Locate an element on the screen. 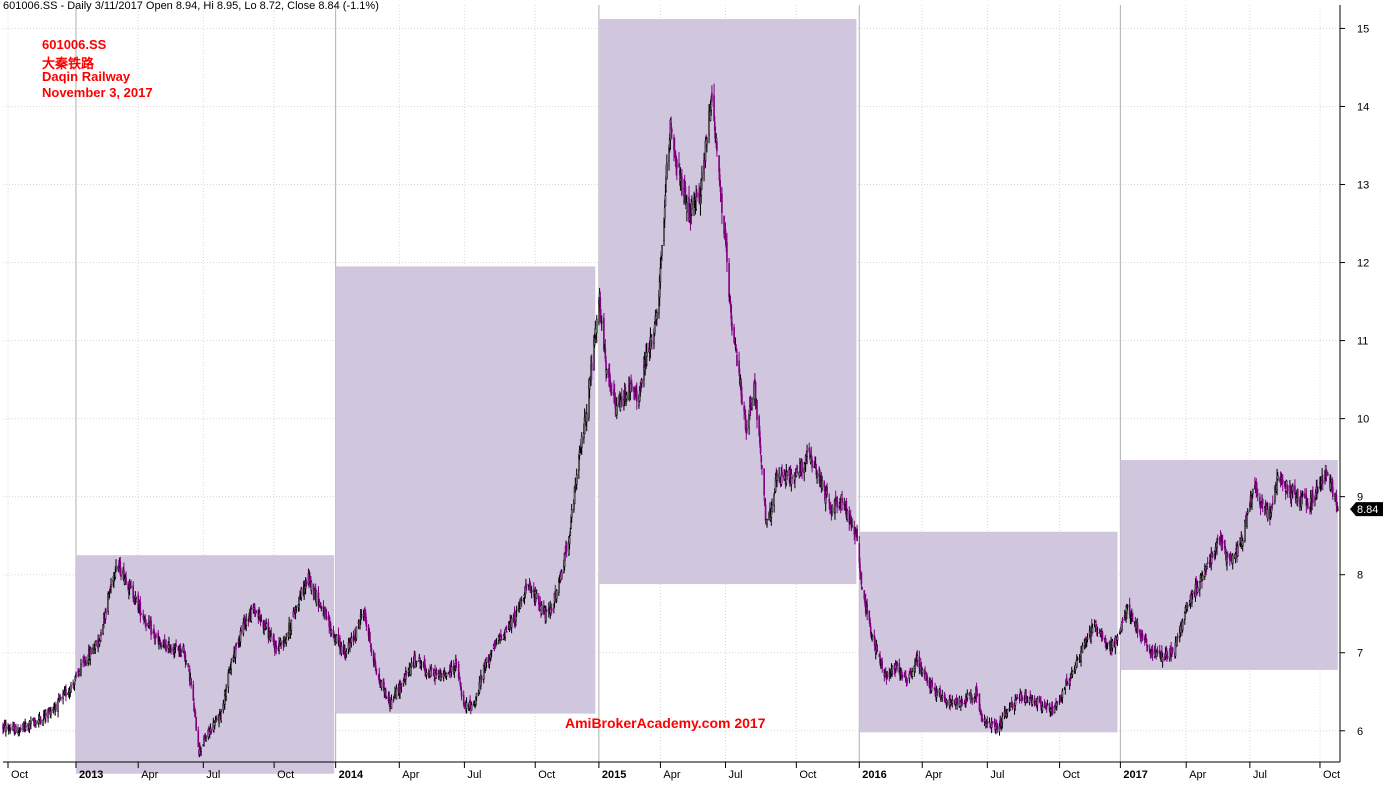 This screenshot has height=787, width=1400. y-tick-label: 7 is located at coordinates (1360, 654).